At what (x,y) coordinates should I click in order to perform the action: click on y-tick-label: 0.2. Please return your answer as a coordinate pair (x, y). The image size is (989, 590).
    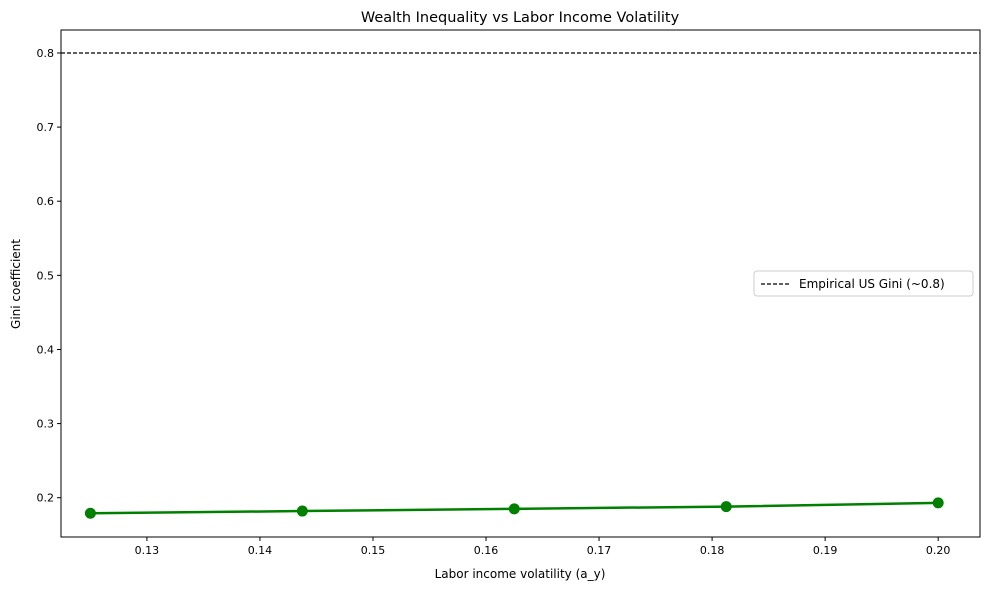
    Looking at the image, I should click on (46, 498).